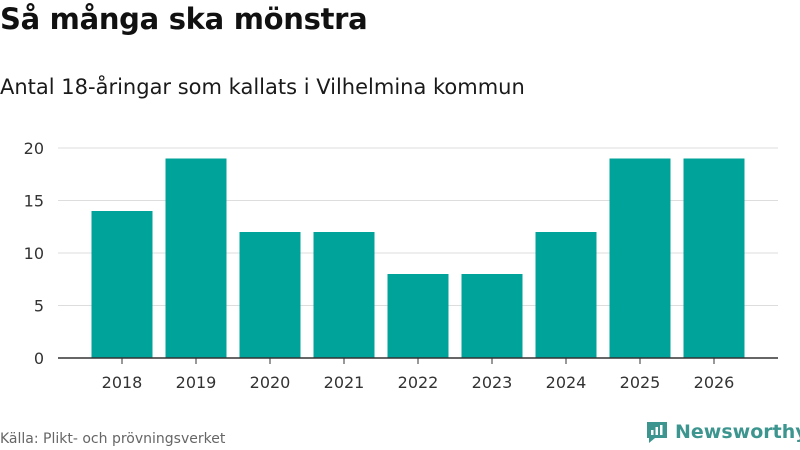 The height and width of the screenshot is (450, 800). I want to click on source-note: Källa: Plikt- och prövningsverket, so click(113, 439).